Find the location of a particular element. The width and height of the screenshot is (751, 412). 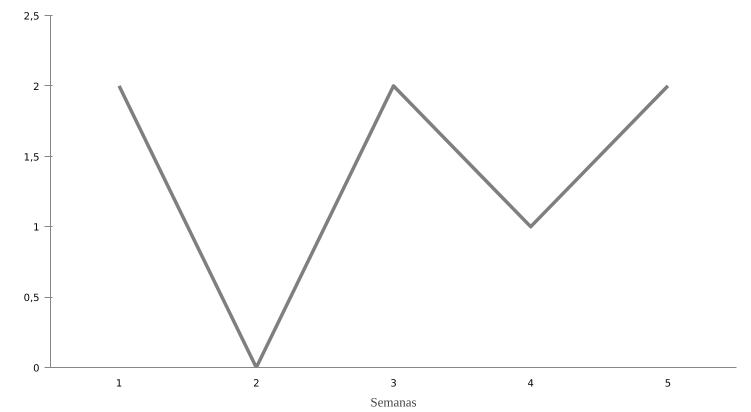

x-tick-label: 5 is located at coordinates (668, 384).